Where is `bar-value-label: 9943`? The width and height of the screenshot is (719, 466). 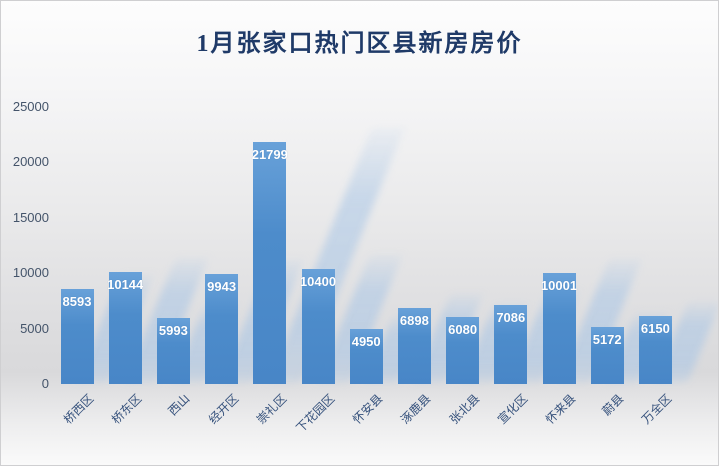 bar-value-label: 9943 is located at coordinates (222, 286).